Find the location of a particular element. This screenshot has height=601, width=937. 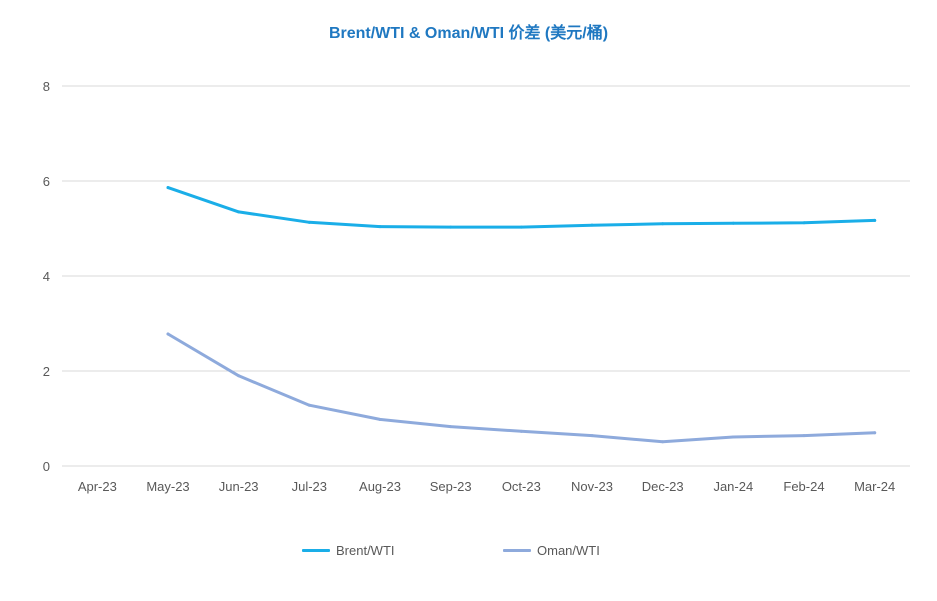

x-tick-label: May-23 is located at coordinates (167, 486).